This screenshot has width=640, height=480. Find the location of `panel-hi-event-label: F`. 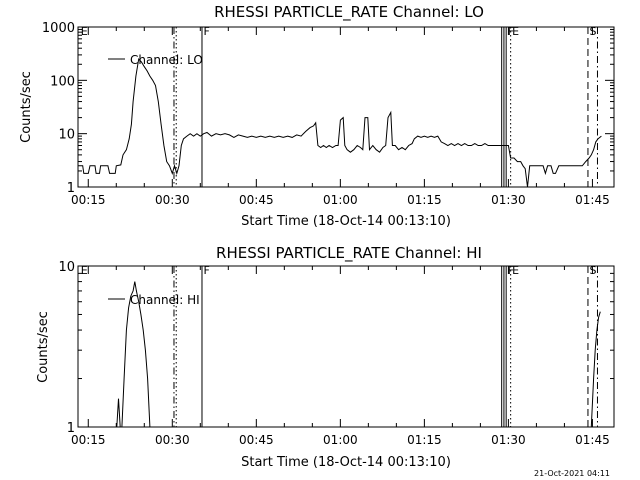

panel-hi-event-label: F is located at coordinates (206, 270).